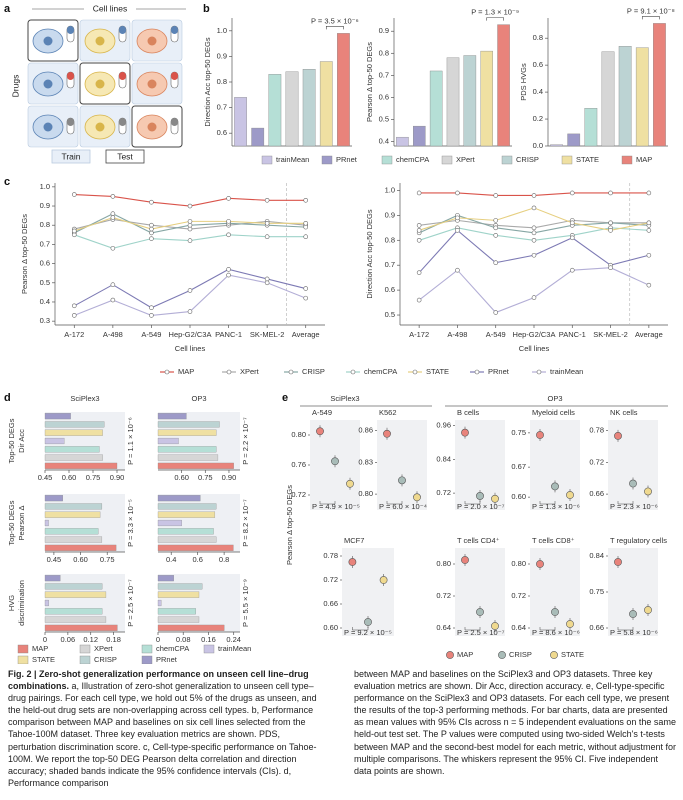 This screenshot has width=683, height=800. I want to click on legend-label: trainMean, so click(566, 371).